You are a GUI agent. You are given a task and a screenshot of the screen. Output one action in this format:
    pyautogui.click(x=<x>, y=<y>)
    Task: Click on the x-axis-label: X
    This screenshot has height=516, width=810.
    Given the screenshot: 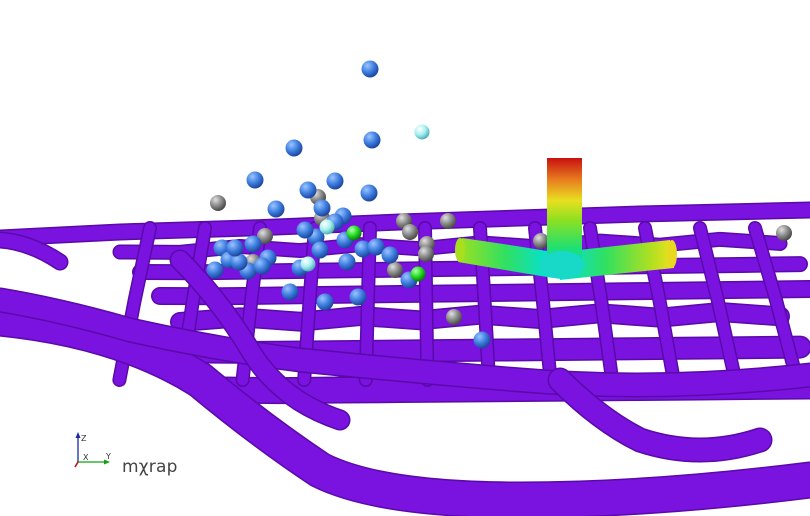 What is the action you would take?
    pyautogui.click(x=86, y=457)
    